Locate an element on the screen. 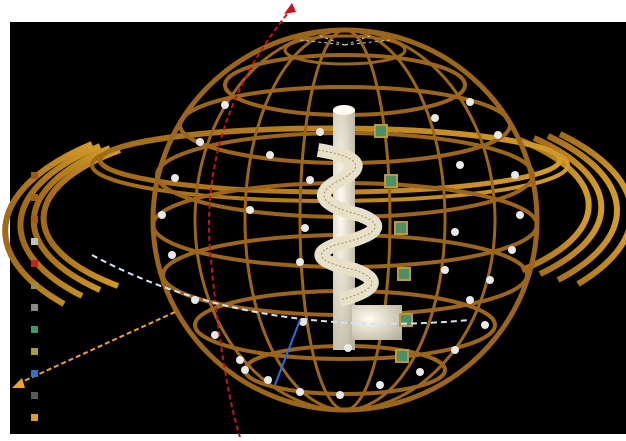 This screenshot has width=626, height=441. central-tower is located at coordinates (358, 227).